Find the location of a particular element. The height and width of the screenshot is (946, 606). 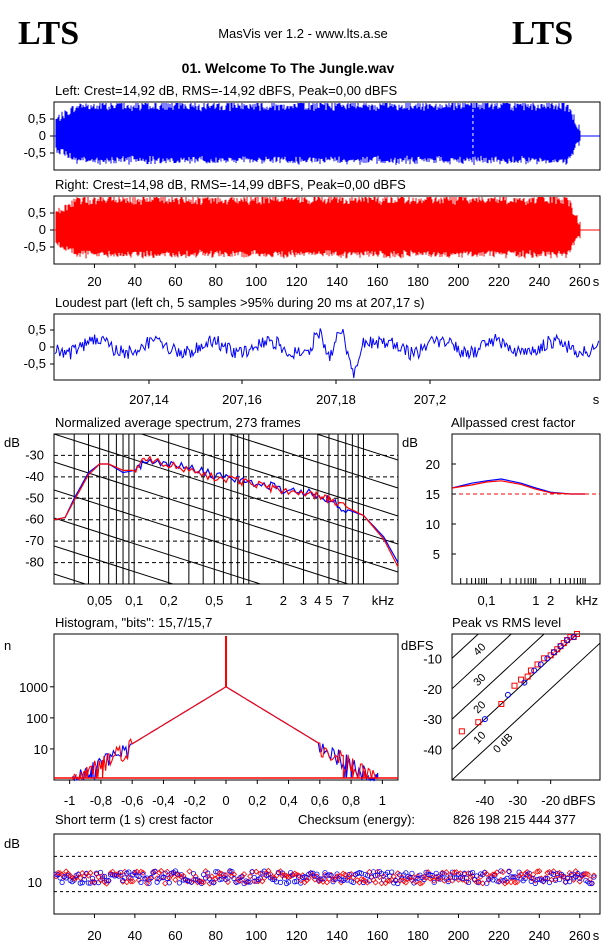

time-tick-label: 180 is located at coordinates (418, 281).